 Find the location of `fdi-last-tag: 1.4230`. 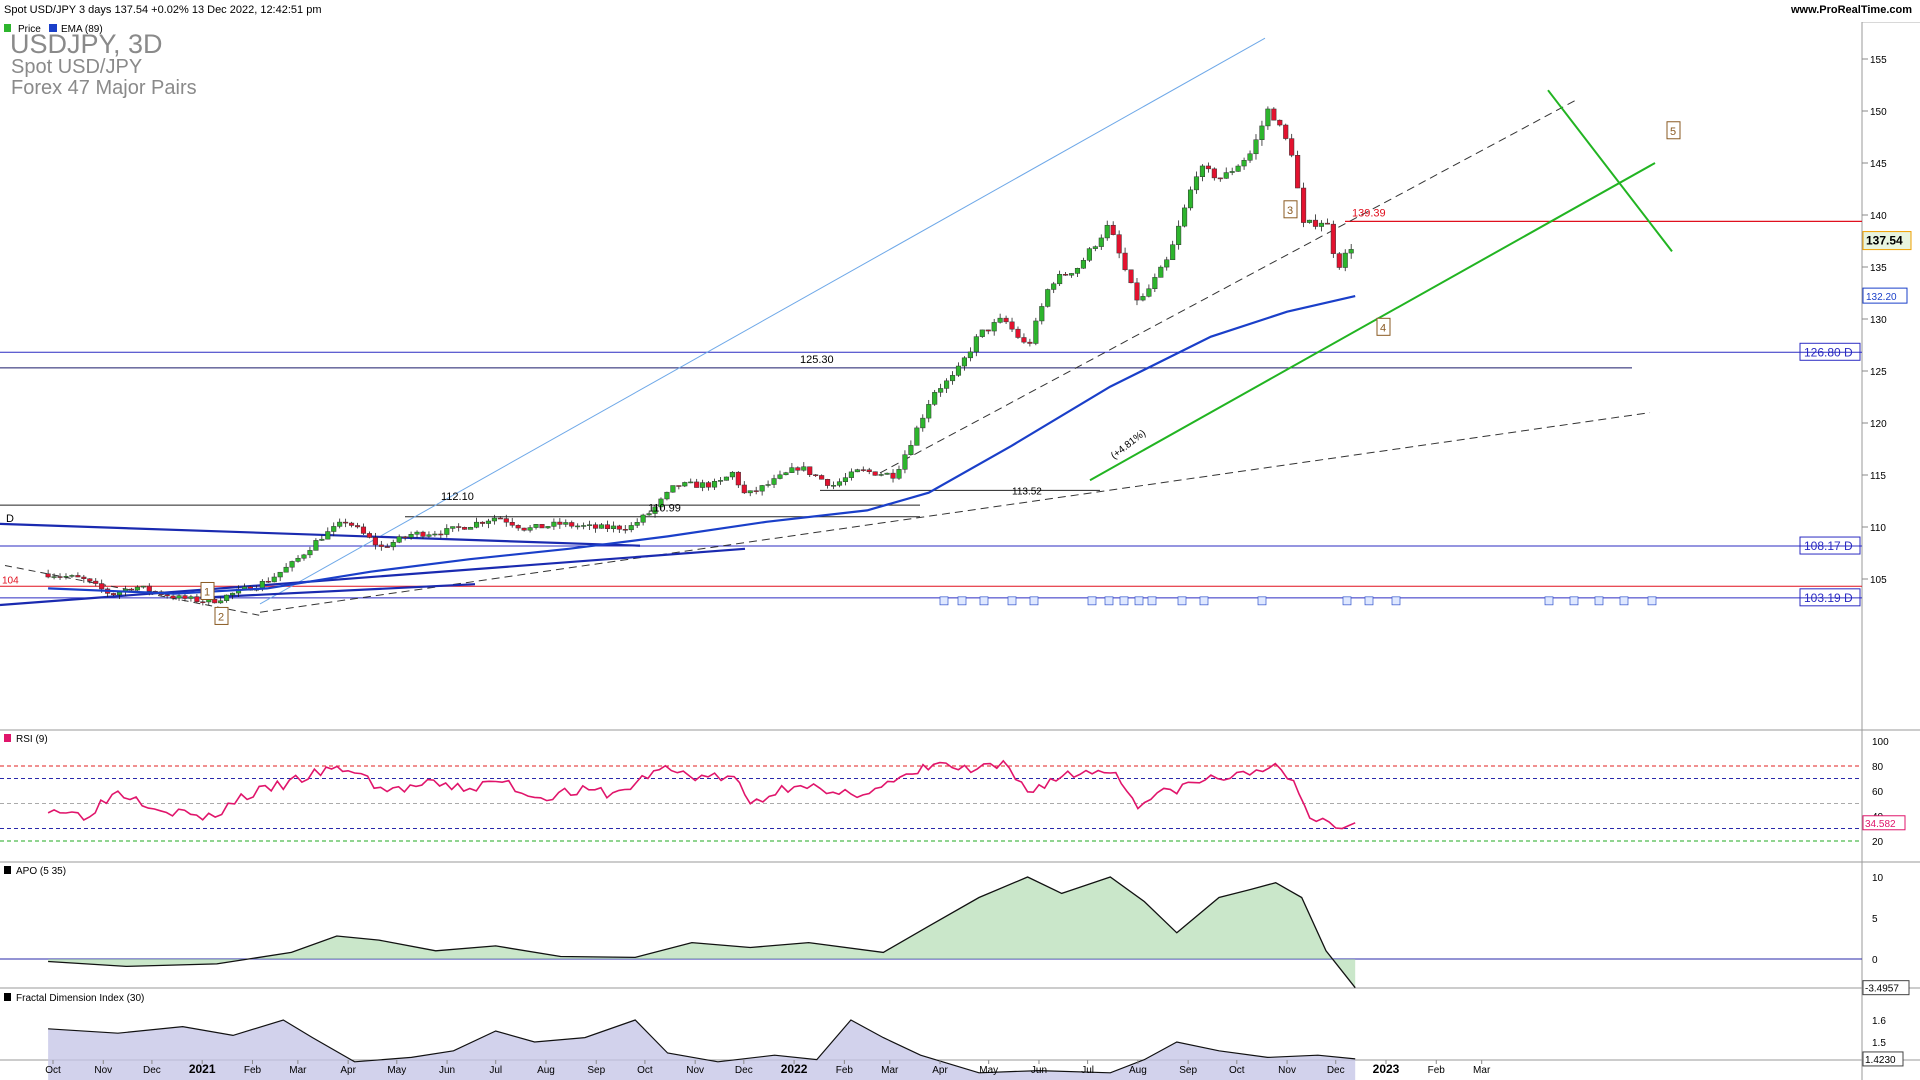

fdi-last-tag: 1.4230 is located at coordinates (1883, 1059).